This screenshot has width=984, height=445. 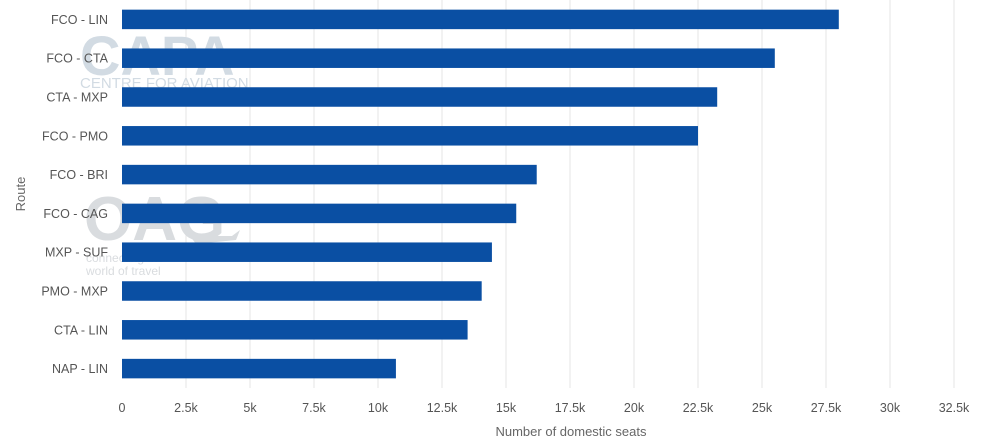 I want to click on x-tick-label: 22.5k, so click(x=698, y=408).